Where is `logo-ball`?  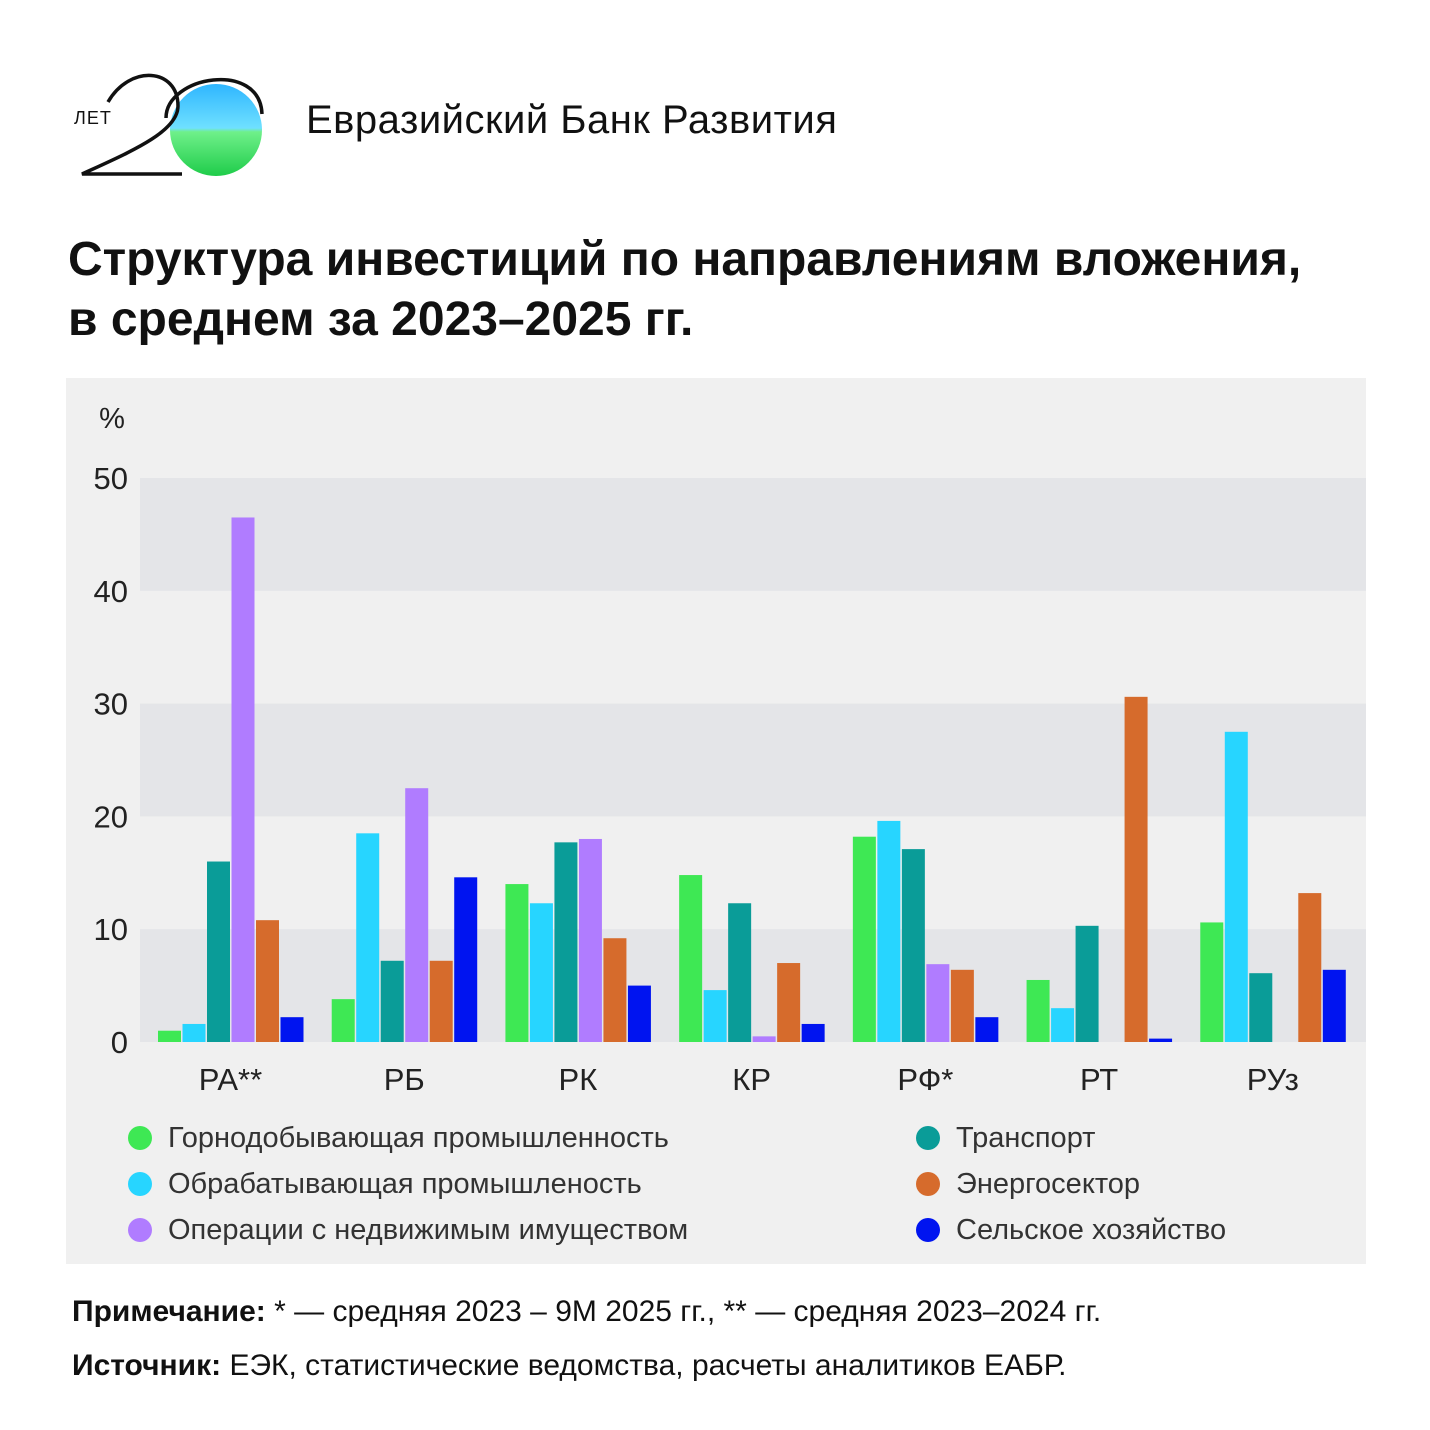 logo-ball is located at coordinates (216, 130).